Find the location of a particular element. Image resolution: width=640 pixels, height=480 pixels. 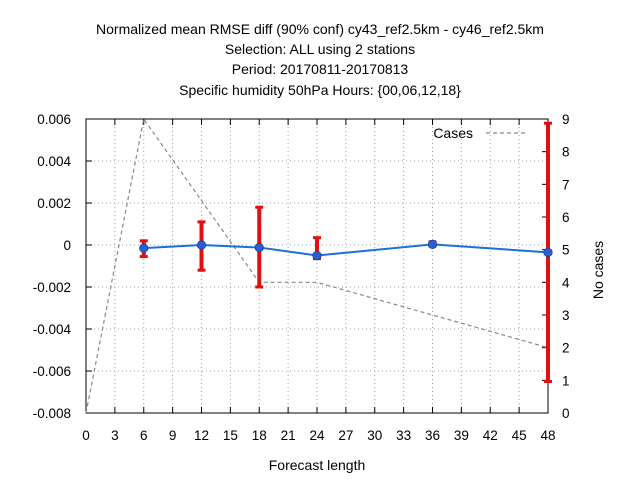

x-tick-label: 24 is located at coordinates (317, 435).